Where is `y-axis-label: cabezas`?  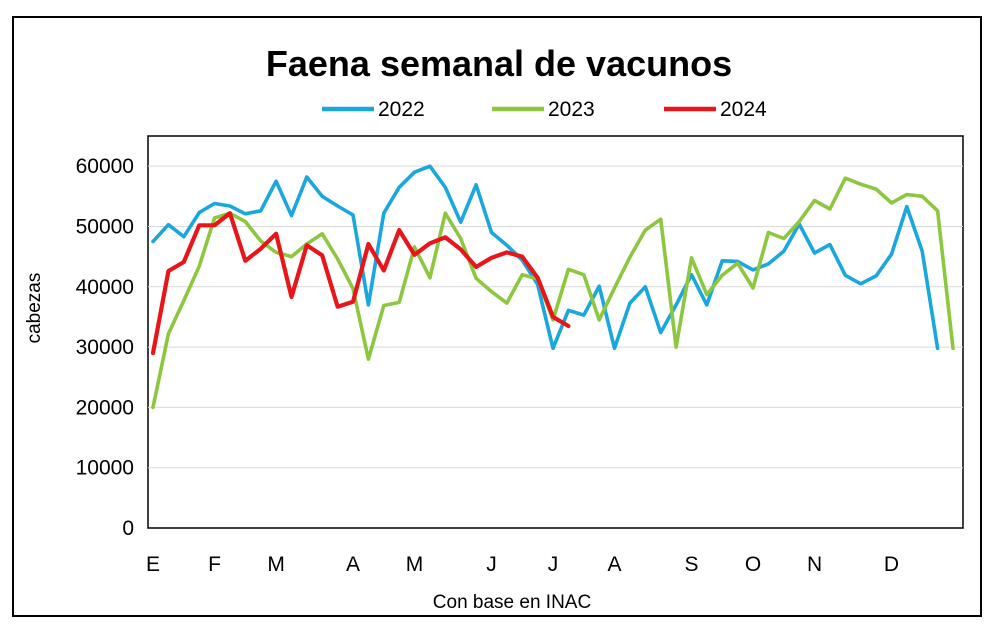
y-axis-label: cabezas is located at coordinates (34, 308).